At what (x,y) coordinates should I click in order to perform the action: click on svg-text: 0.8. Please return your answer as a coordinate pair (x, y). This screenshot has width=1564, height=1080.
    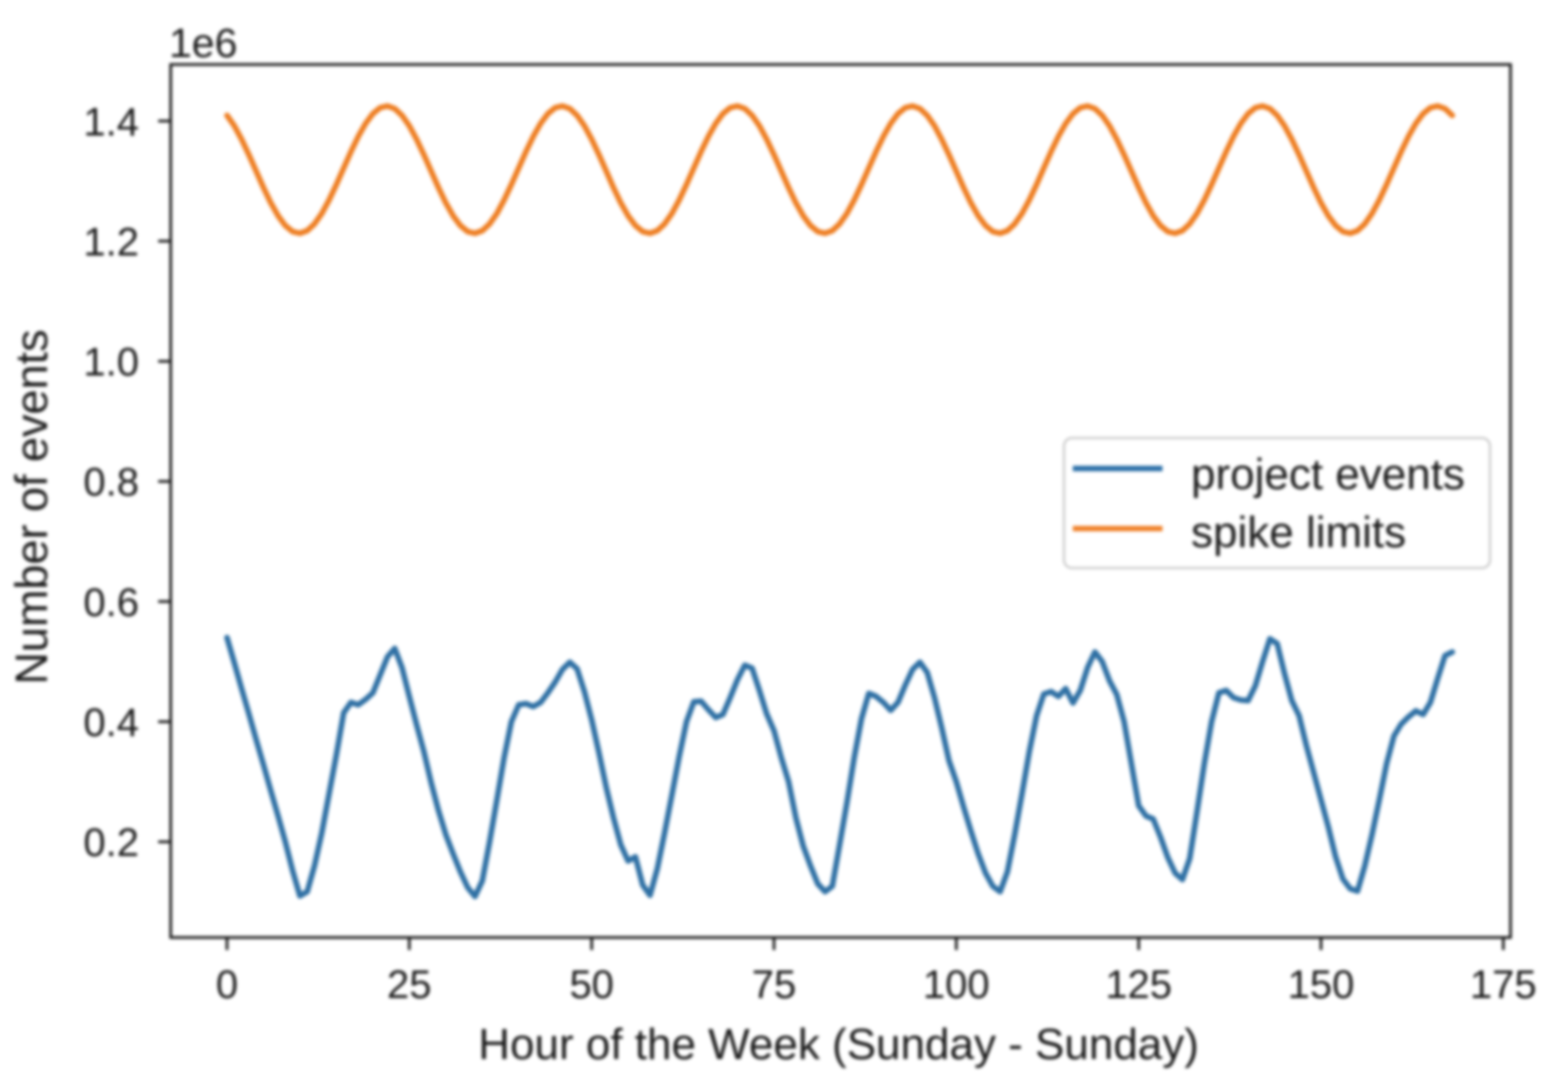
    Looking at the image, I should click on (111, 483).